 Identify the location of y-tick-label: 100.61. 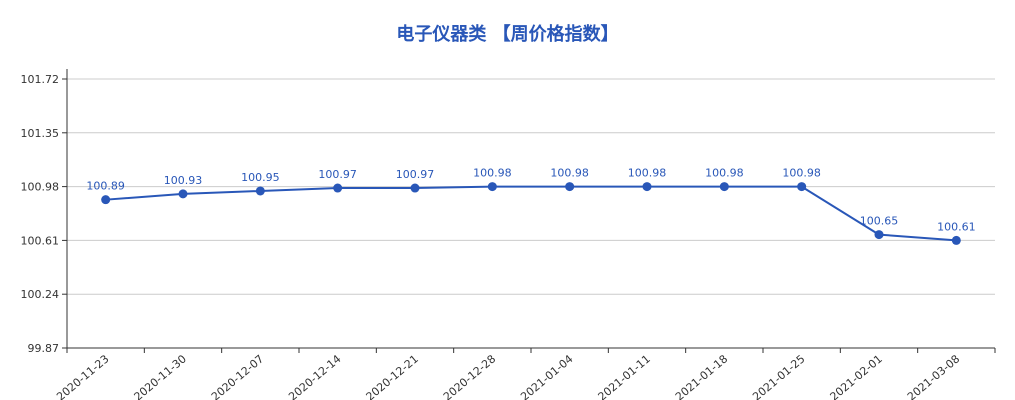
(40, 240).